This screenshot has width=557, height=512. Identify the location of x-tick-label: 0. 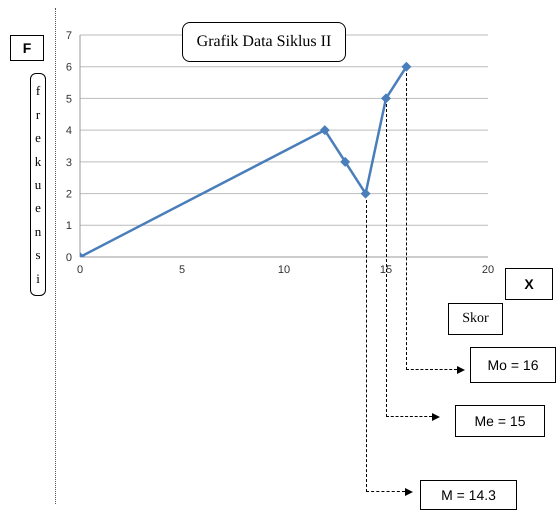
(80, 270).